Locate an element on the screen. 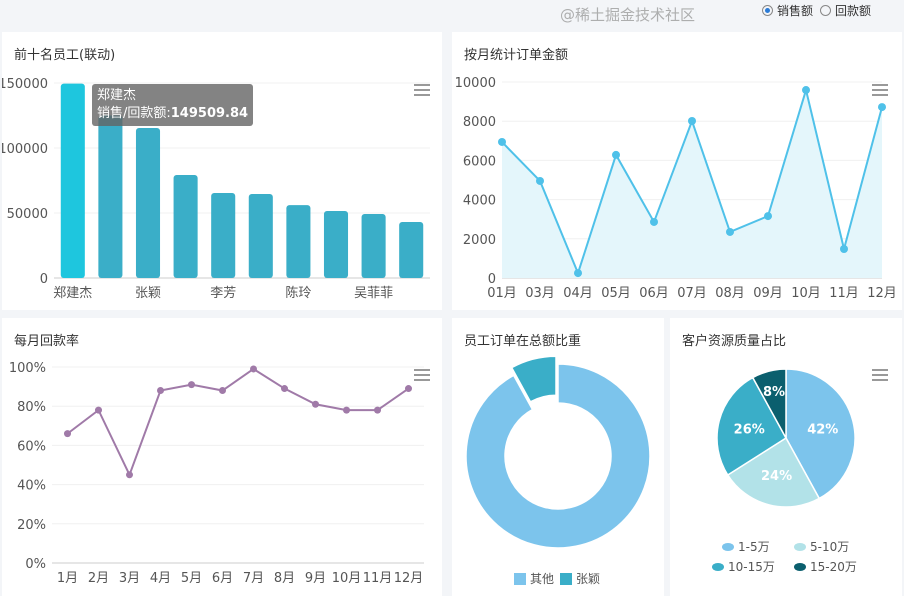 The image size is (904, 596). chart-title: 前十名员工(联动) is located at coordinates (65, 55).